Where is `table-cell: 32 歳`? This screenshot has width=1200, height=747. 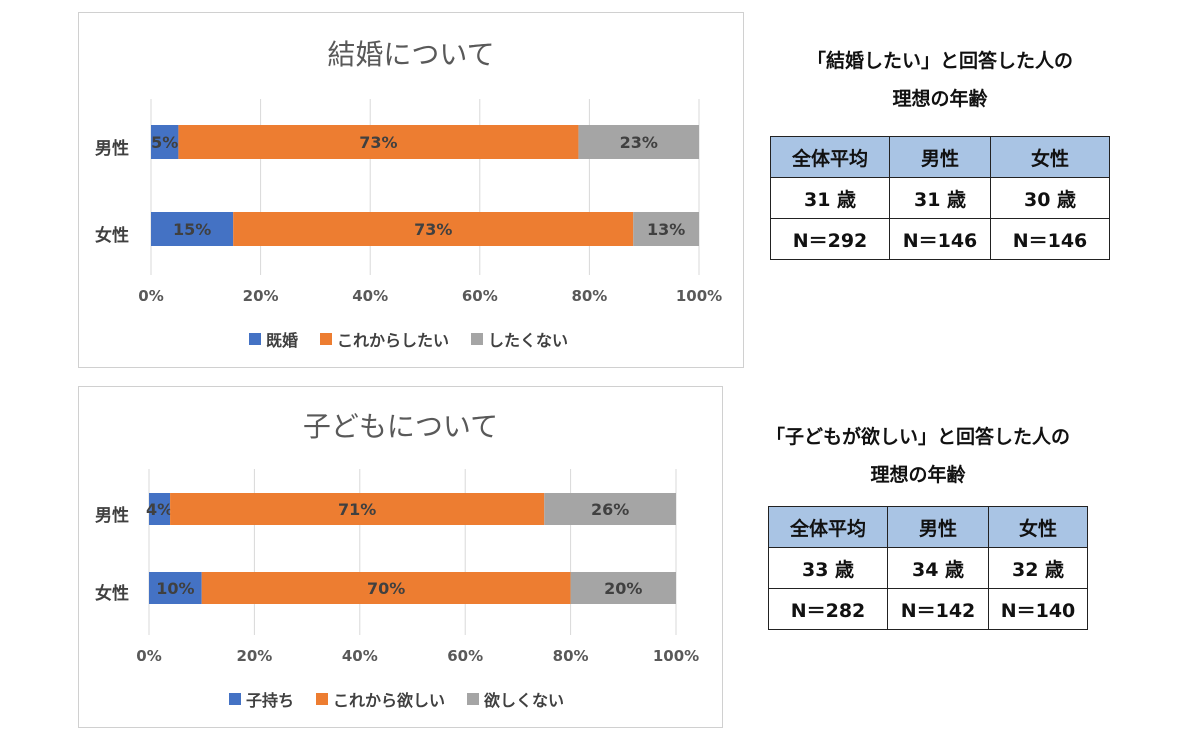 table-cell: 32 歳 is located at coordinates (1038, 568).